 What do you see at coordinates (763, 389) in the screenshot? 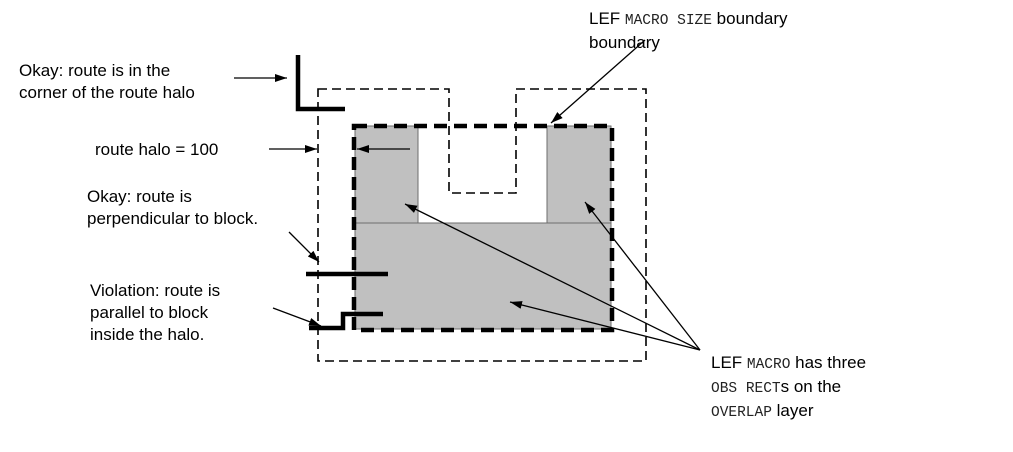
I see `obs-l2-kw-rect: RECT` at bounding box center [763, 389].